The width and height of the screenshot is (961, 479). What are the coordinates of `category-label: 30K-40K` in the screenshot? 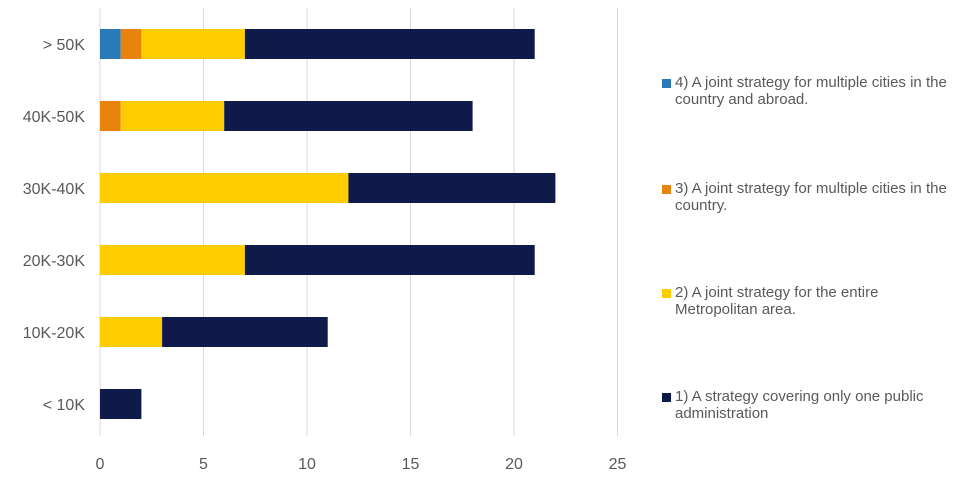 It's located at (54, 189).